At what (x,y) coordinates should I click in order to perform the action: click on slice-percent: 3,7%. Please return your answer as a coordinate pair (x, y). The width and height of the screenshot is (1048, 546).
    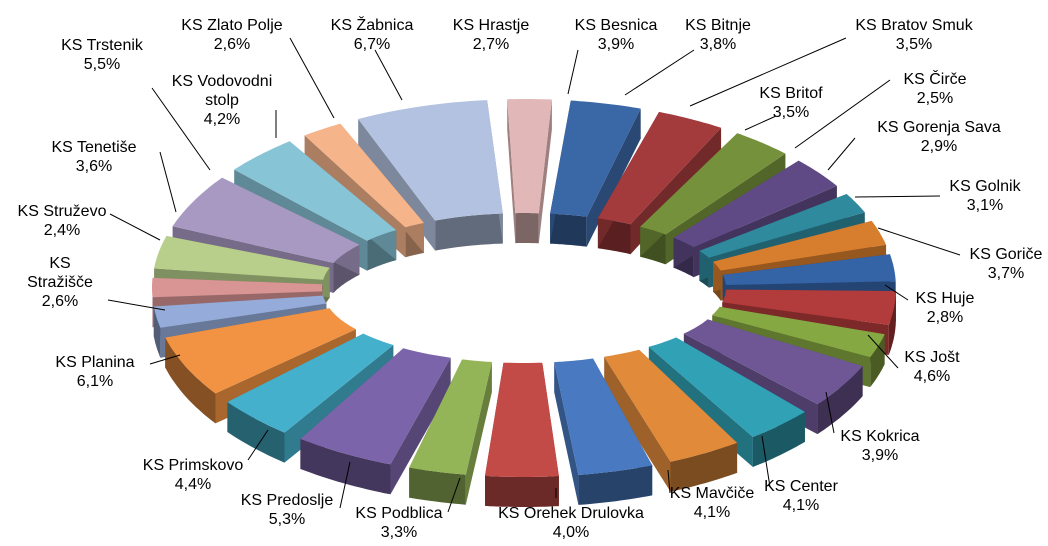
    Looking at the image, I should click on (1006, 273).